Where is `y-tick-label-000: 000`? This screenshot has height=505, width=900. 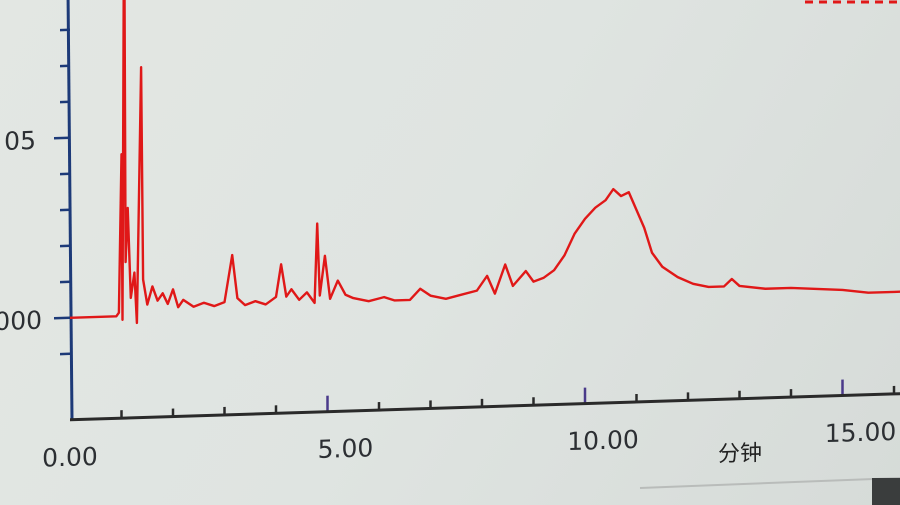
y-tick-label-000: 000 is located at coordinates (21, 321).